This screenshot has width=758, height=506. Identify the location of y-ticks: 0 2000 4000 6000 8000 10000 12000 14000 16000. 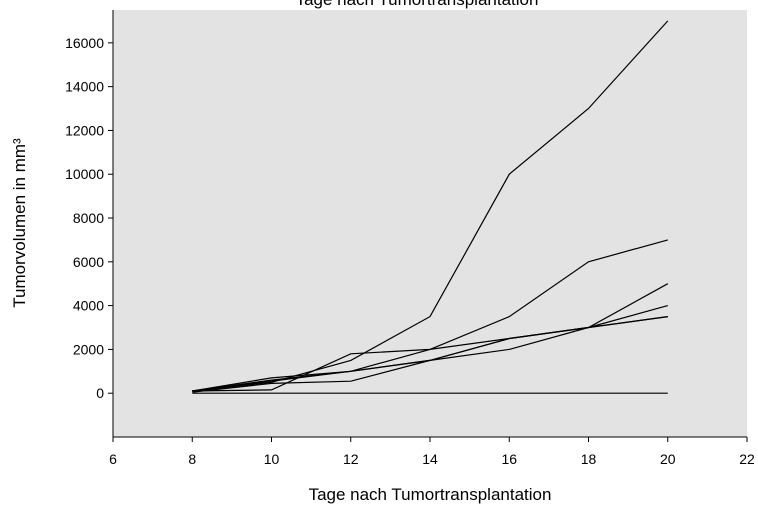
(89, 218).